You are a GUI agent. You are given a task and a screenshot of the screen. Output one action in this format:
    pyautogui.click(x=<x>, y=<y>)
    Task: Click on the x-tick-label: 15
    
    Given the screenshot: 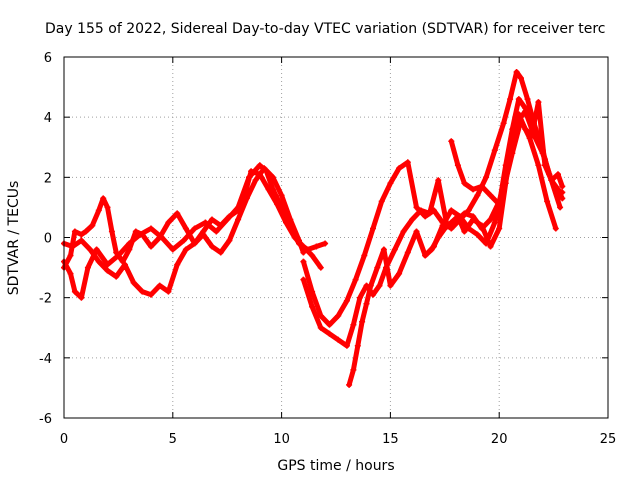 What is the action you would take?
    pyautogui.click(x=390, y=439)
    